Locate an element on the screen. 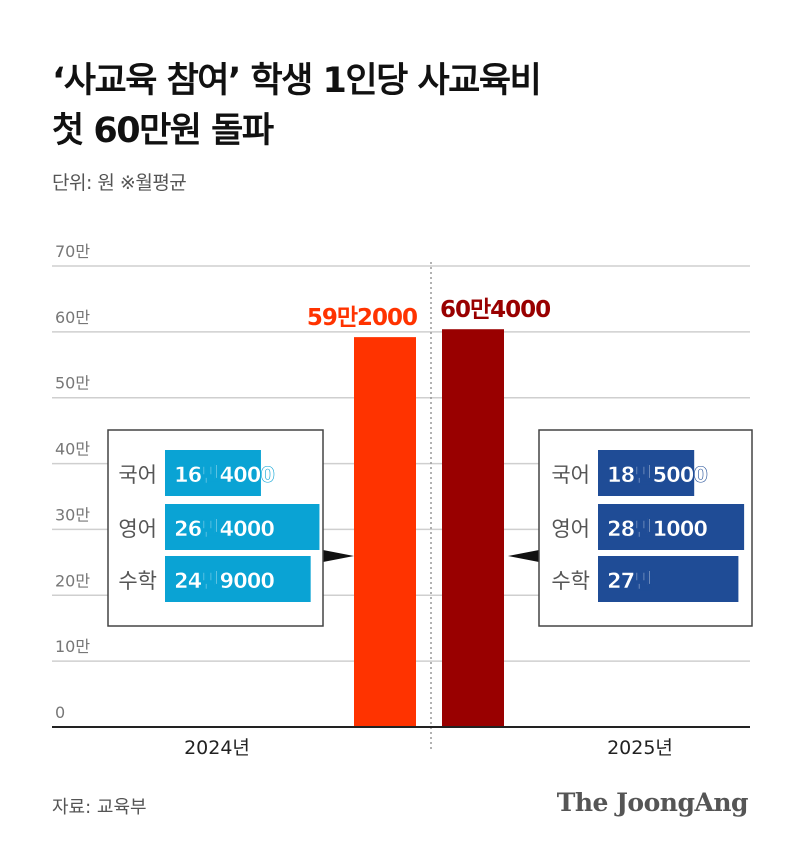 Image resolution: width=800 pixels, height=852 pixels. chart-title-line-1: ‘사교육 참여’ 학생 1인당 사교육비 is located at coordinates (297, 81).